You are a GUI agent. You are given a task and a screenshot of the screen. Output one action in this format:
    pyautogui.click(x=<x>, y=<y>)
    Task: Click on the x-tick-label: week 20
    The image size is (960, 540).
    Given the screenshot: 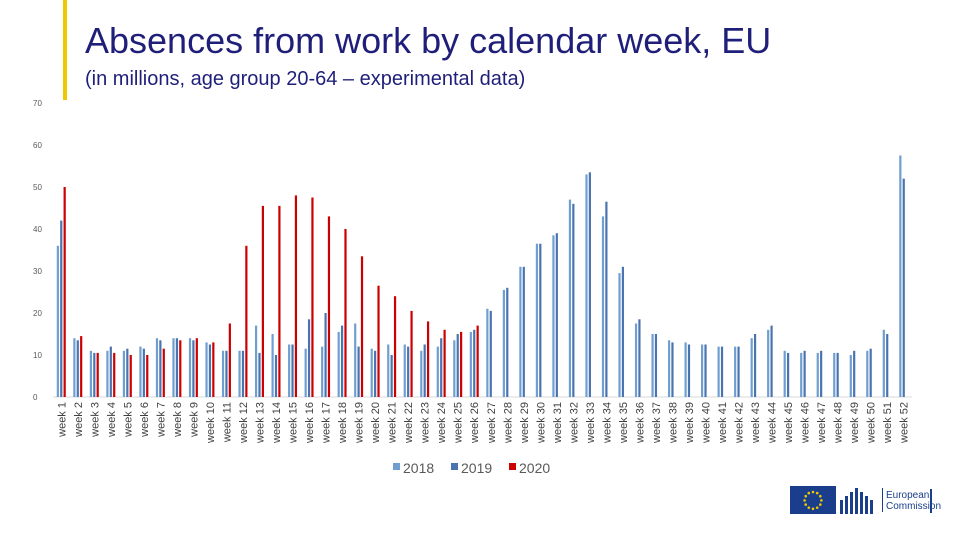 What is the action you would take?
    pyautogui.click(x=376, y=423)
    